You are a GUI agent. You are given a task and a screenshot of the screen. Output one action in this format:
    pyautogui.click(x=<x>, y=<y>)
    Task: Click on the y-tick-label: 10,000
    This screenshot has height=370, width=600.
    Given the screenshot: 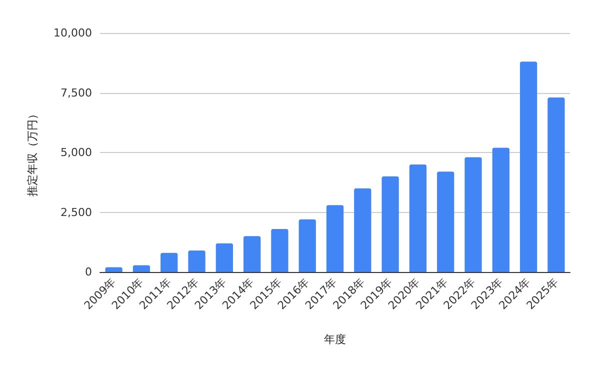 What is the action you would take?
    pyautogui.click(x=73, y=33)
    